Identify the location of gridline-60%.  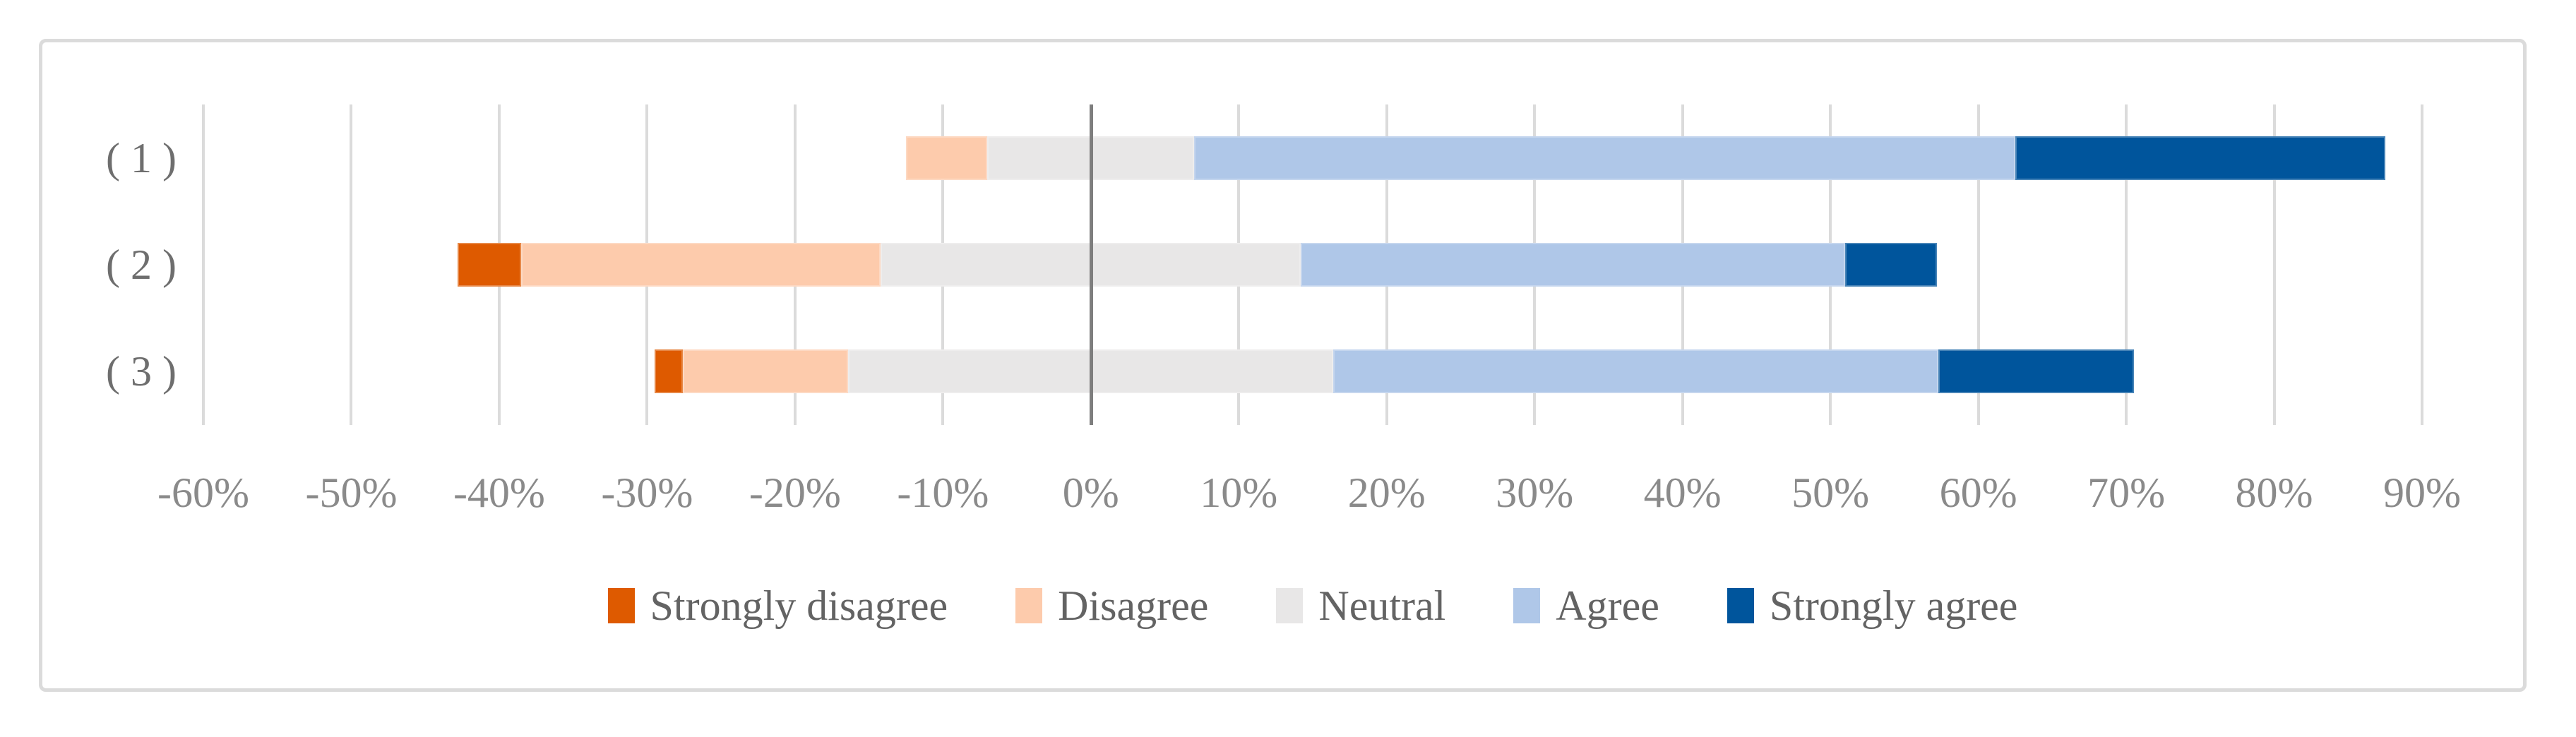
(1978, 264).